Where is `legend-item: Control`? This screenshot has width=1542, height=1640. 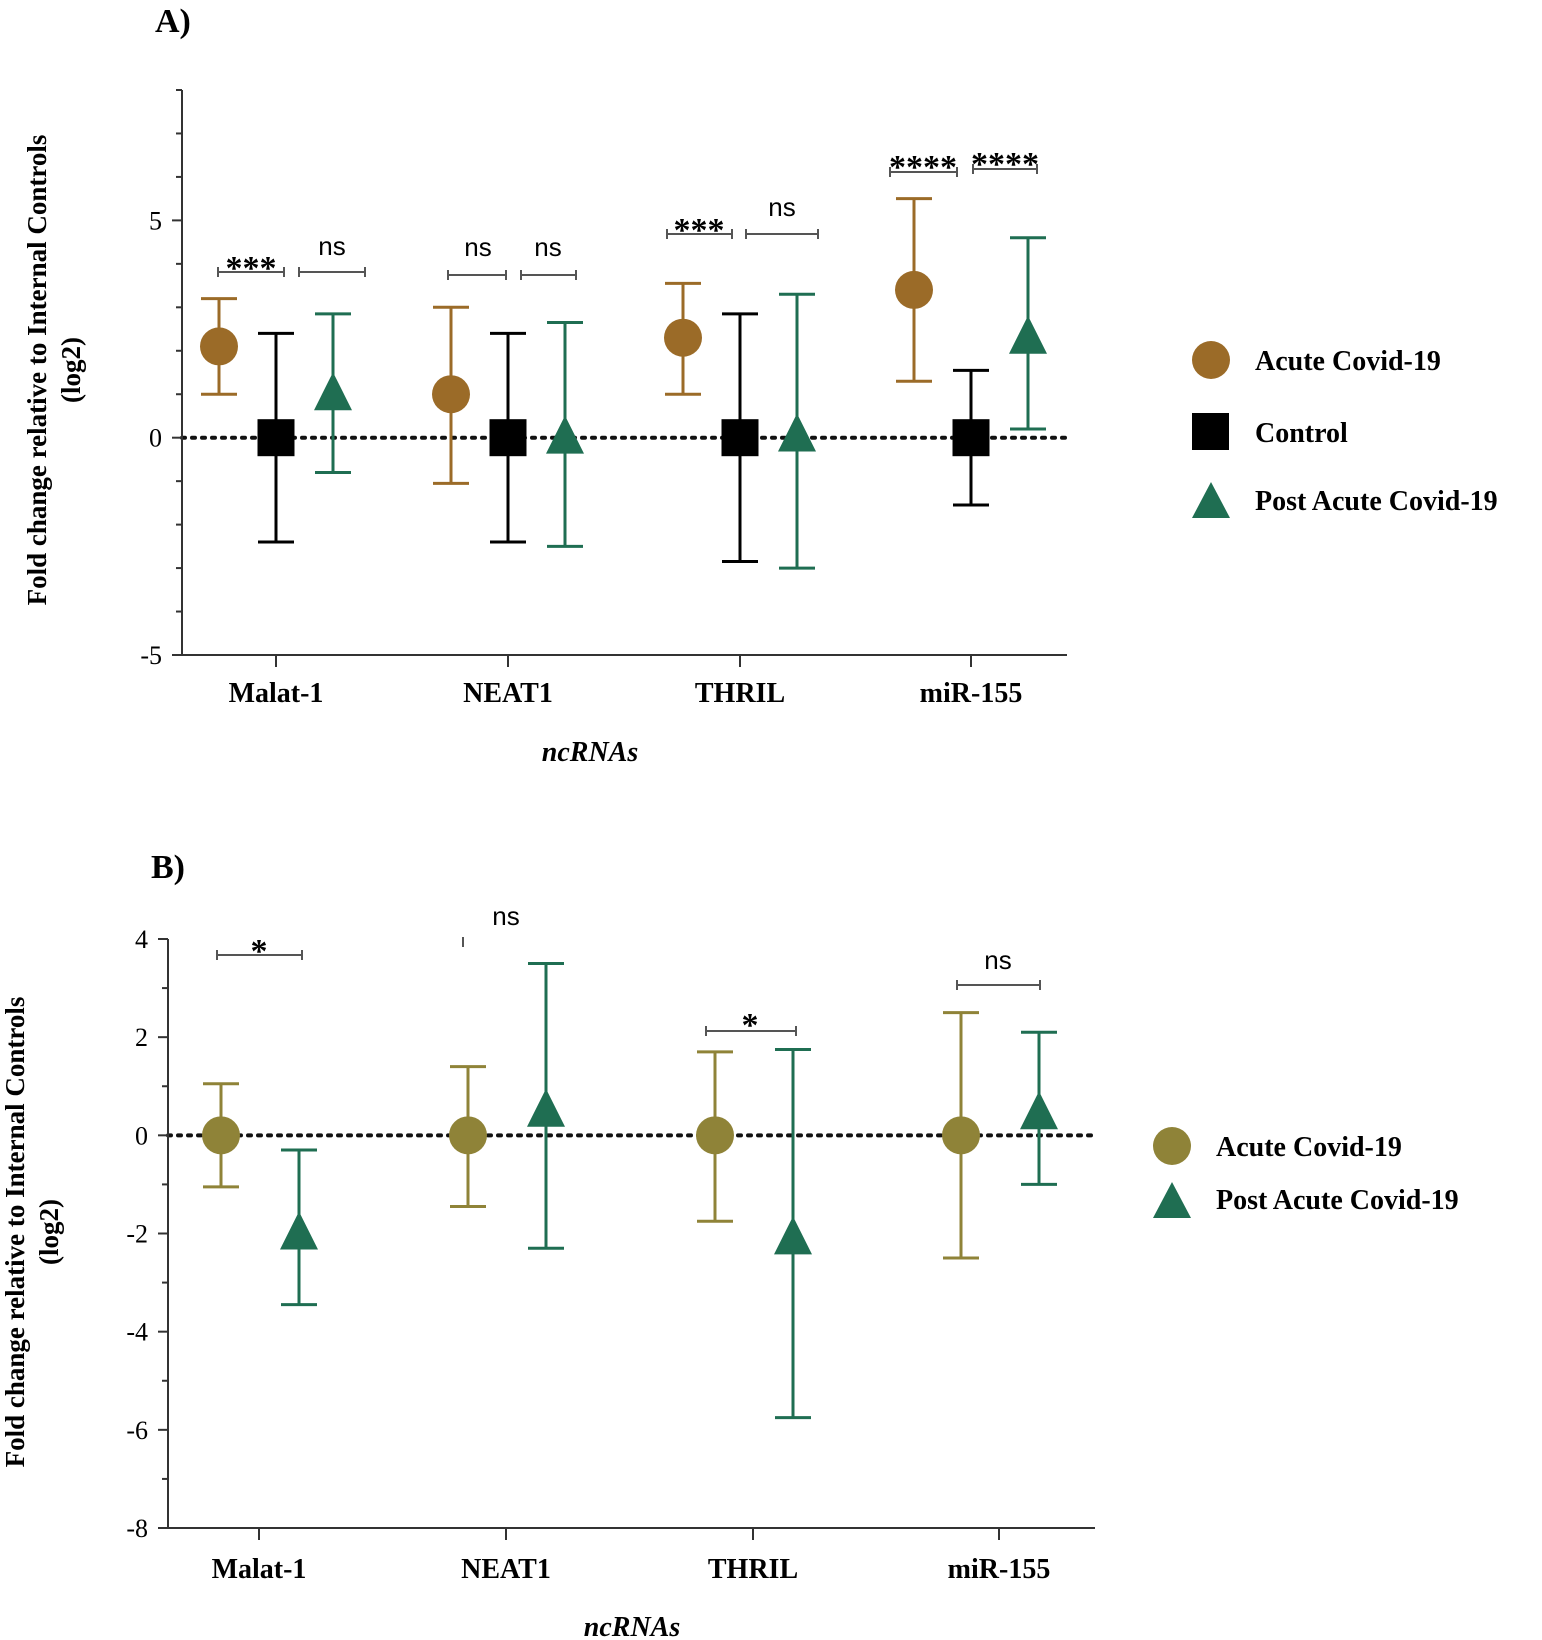 legend-item: Control is located at coordinates (1270, 431).